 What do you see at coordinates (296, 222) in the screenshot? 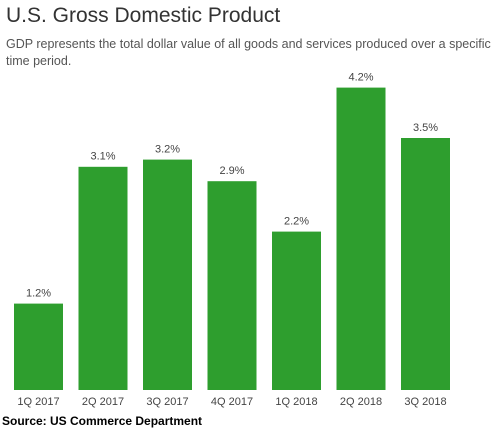
I see `value-label: 2.2%` at bounding box center [296, 222].